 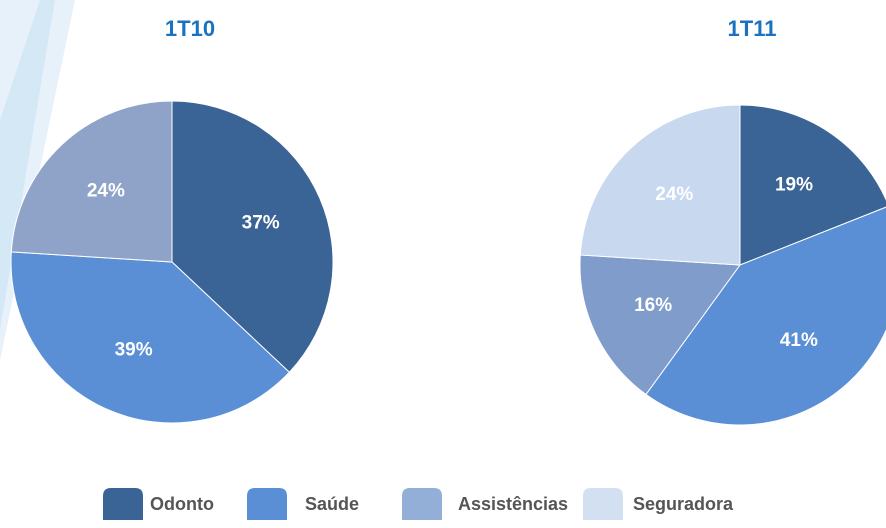 What do you see at coordinates (261, 223) in the screenshot?
I see `slice-label: 37%` at bounding box center [261, 223].